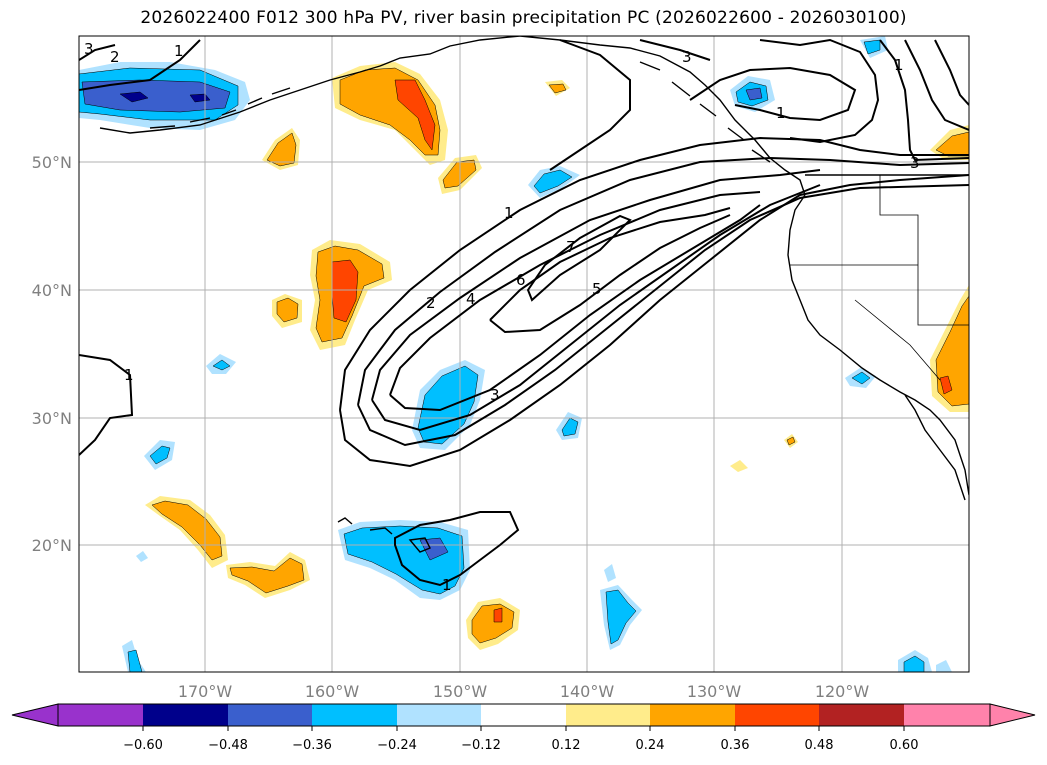  Describe the element at coordinates (597, 289) in the screenshot. I see `contour-label: 5` at that location.